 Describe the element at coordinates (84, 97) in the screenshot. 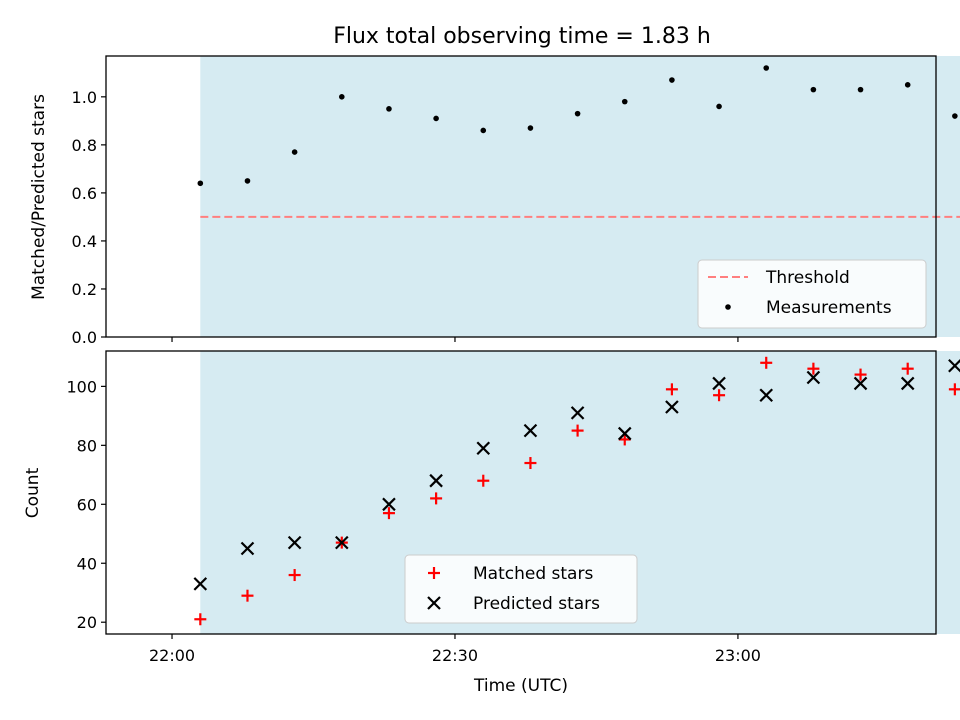

I see `top-y-tick-label: 1.0` at that location.